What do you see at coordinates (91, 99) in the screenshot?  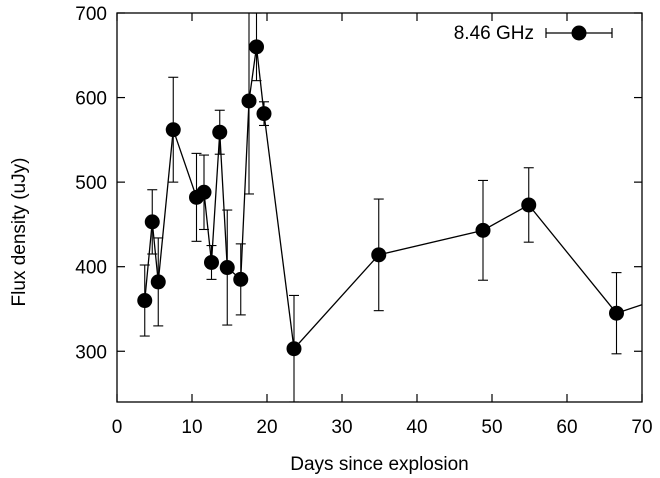 I see `y-tick-label: 600` at bounding box center [91, 99].